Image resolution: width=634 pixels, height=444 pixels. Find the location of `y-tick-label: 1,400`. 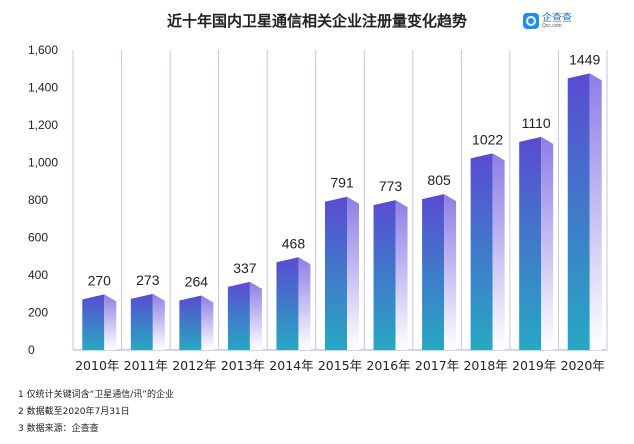

y-tick-label: 1,400 is located at coordinates (43, 88).